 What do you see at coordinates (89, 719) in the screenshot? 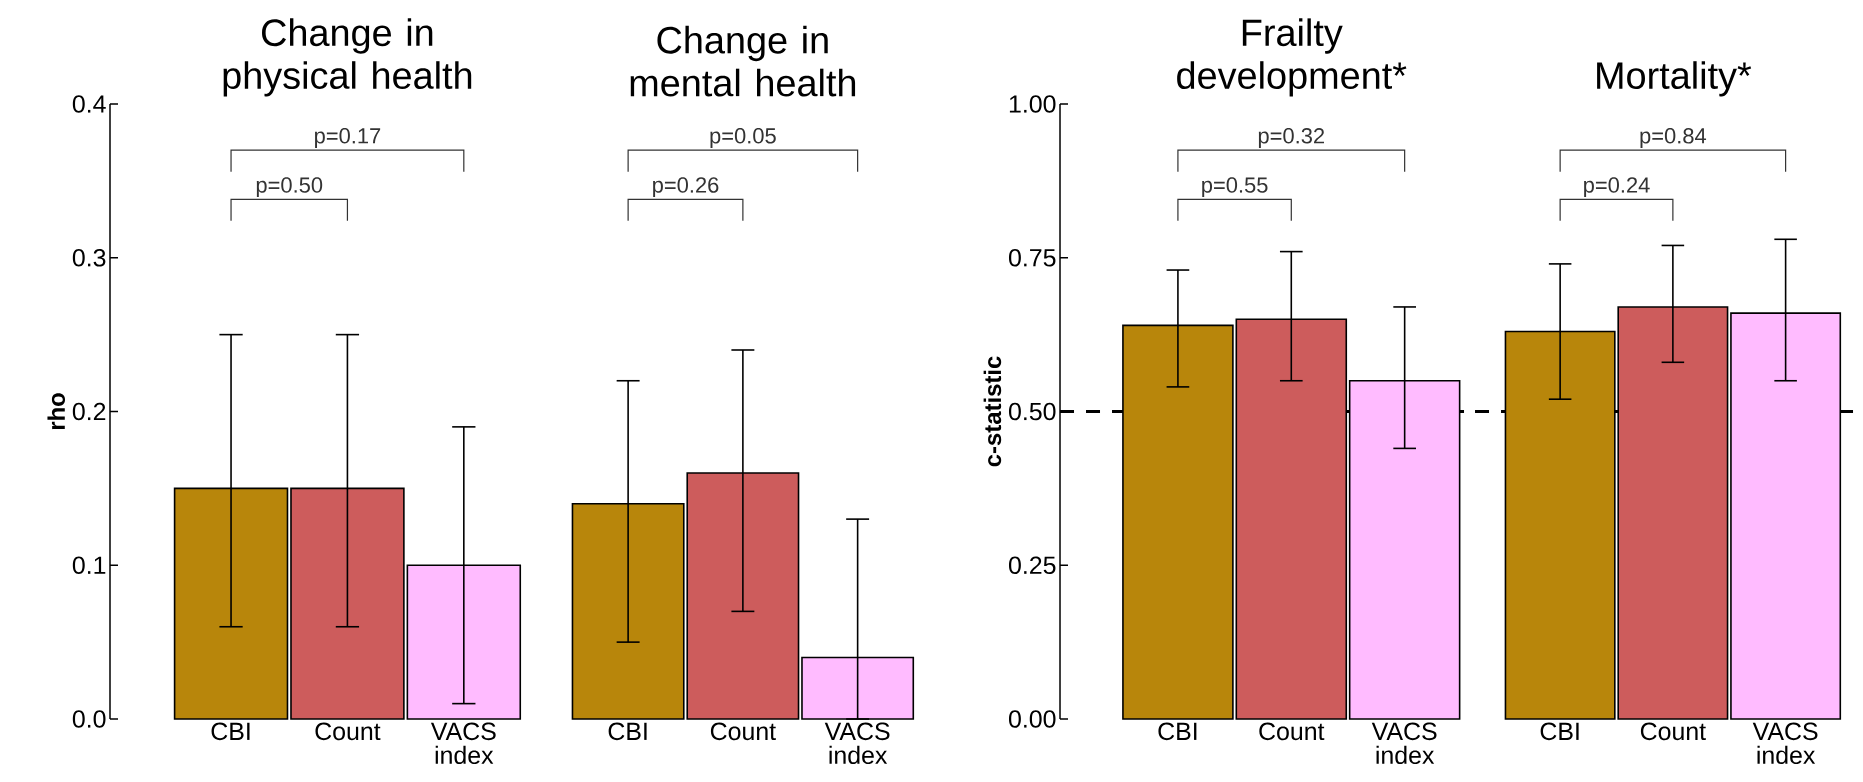
I see `y-tick-label: 0.0` at bounding box center [89, 719].